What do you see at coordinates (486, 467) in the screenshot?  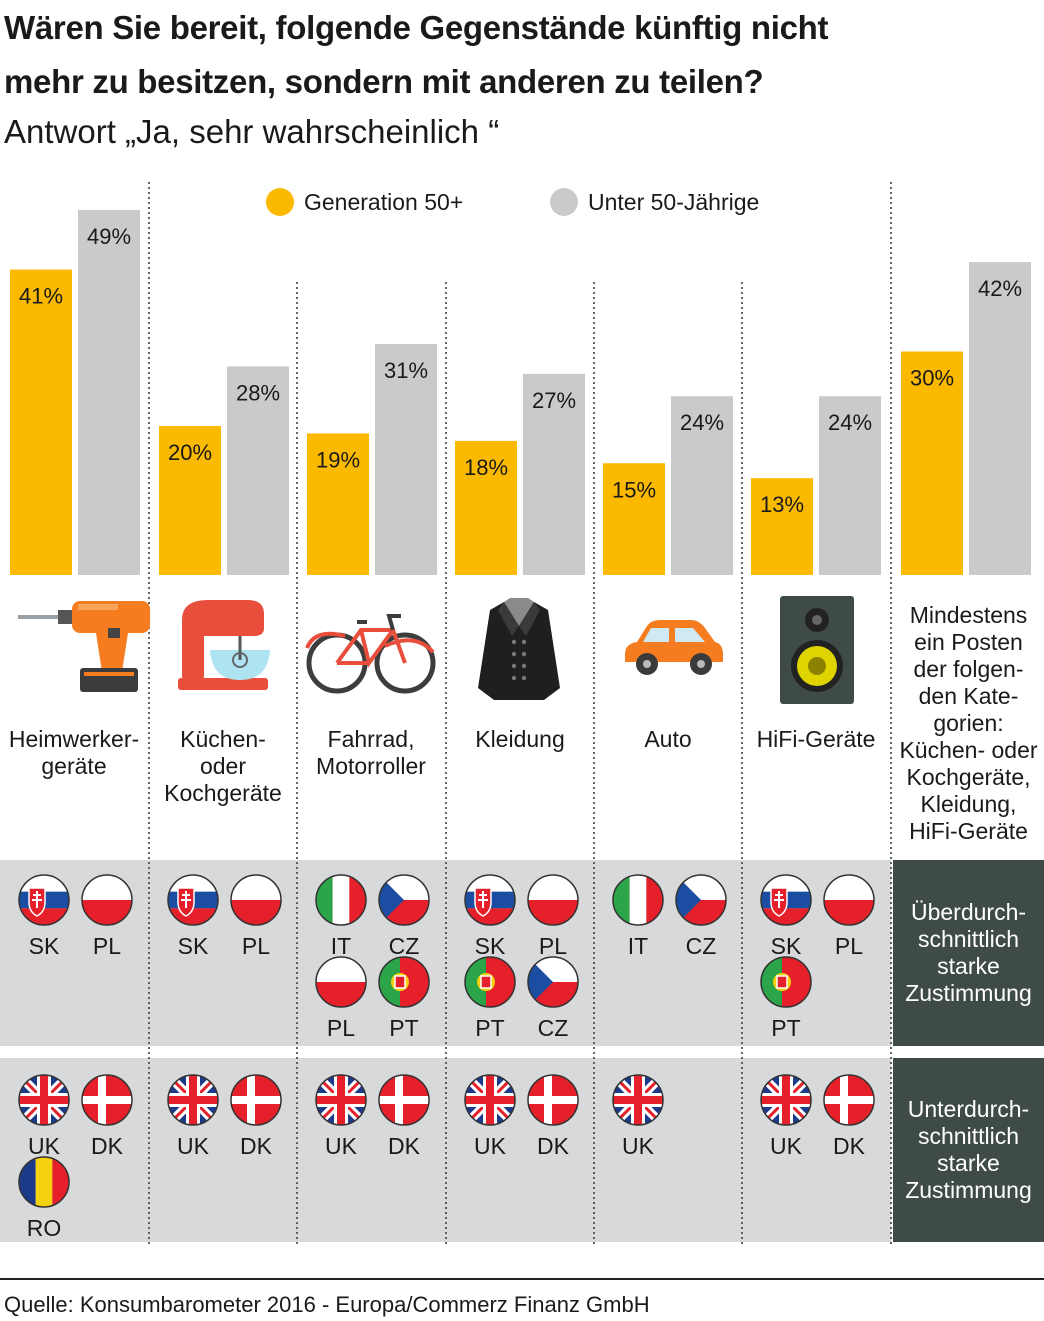 I see `bar-value-label: 18%` at bounding box center [486, 467].